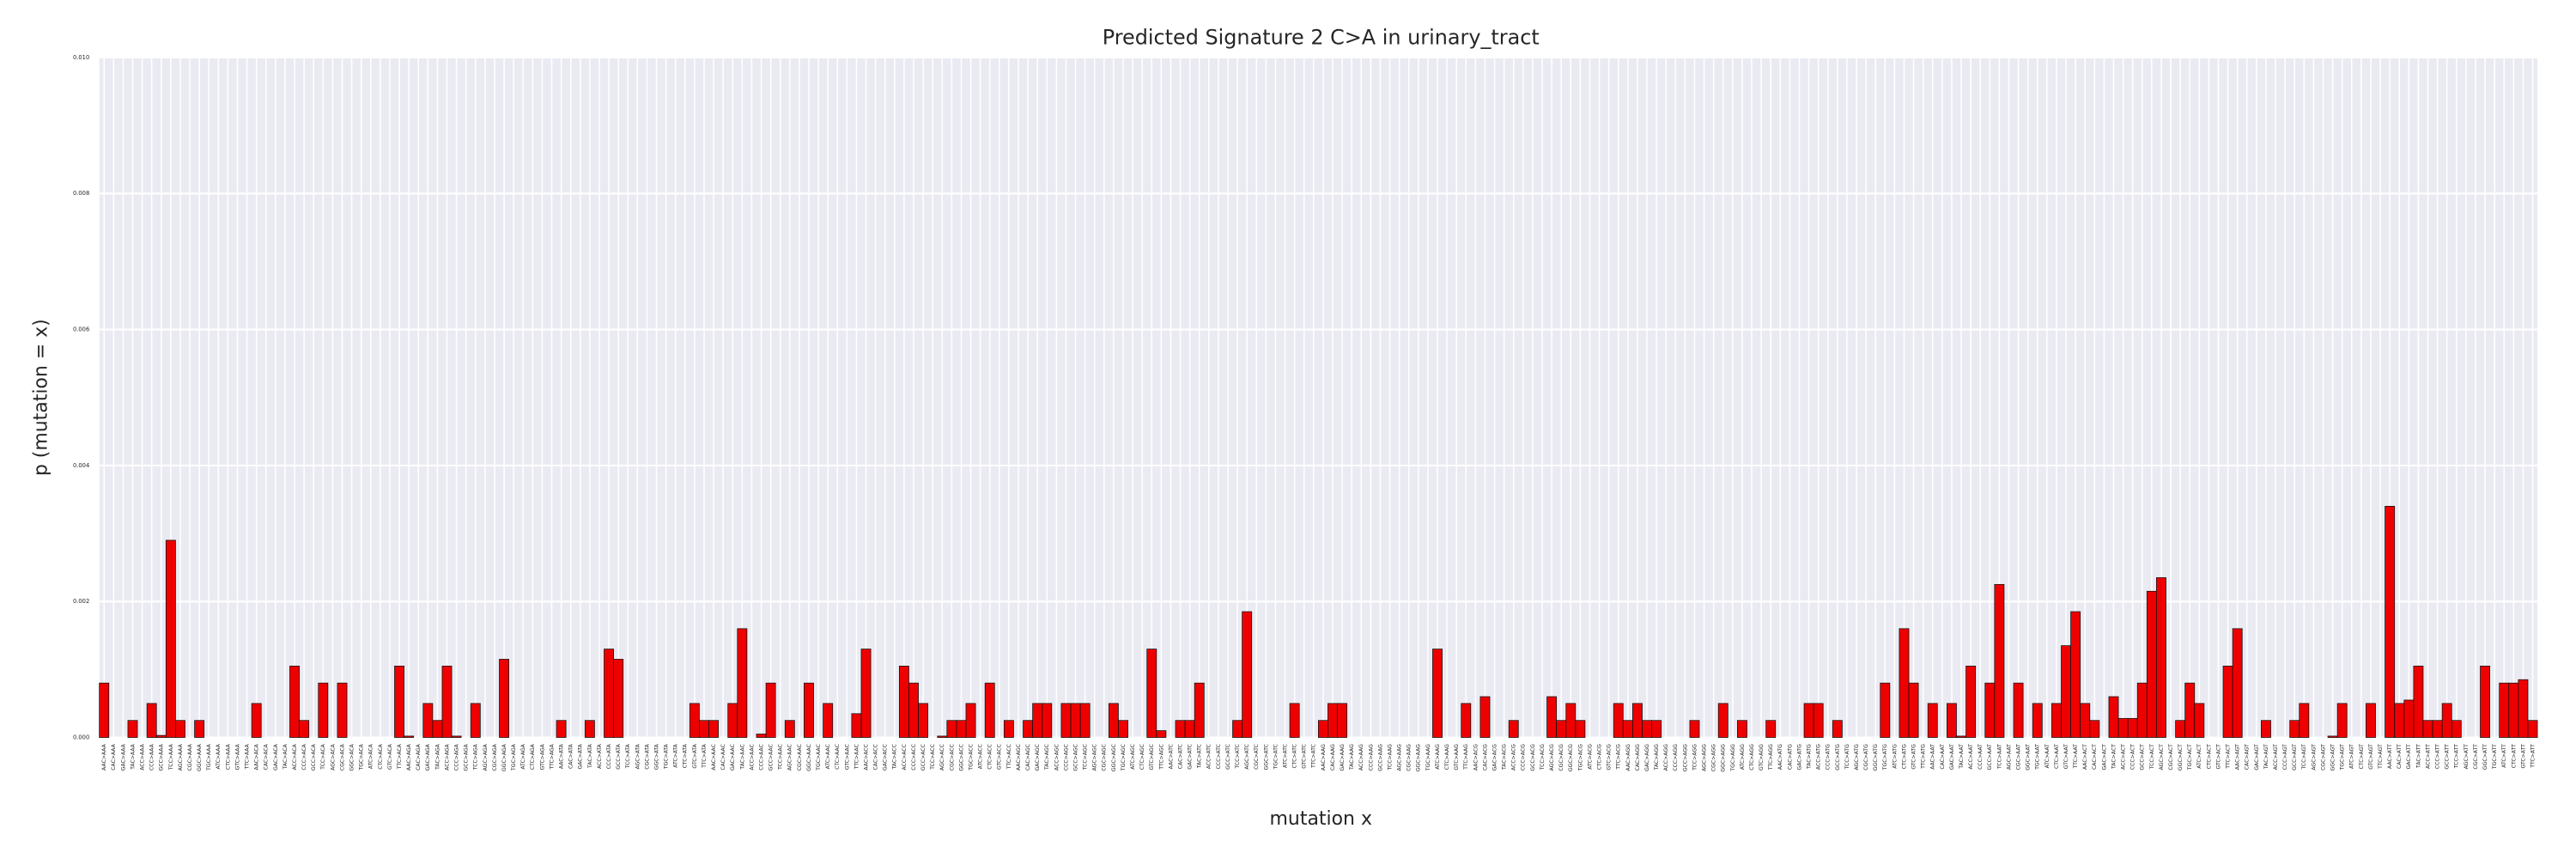  What do you see at coordinates (1066, 758) in the screenshot?
I see `x-tick-label: CCC>AGC` at bounding box center [1066, 758].